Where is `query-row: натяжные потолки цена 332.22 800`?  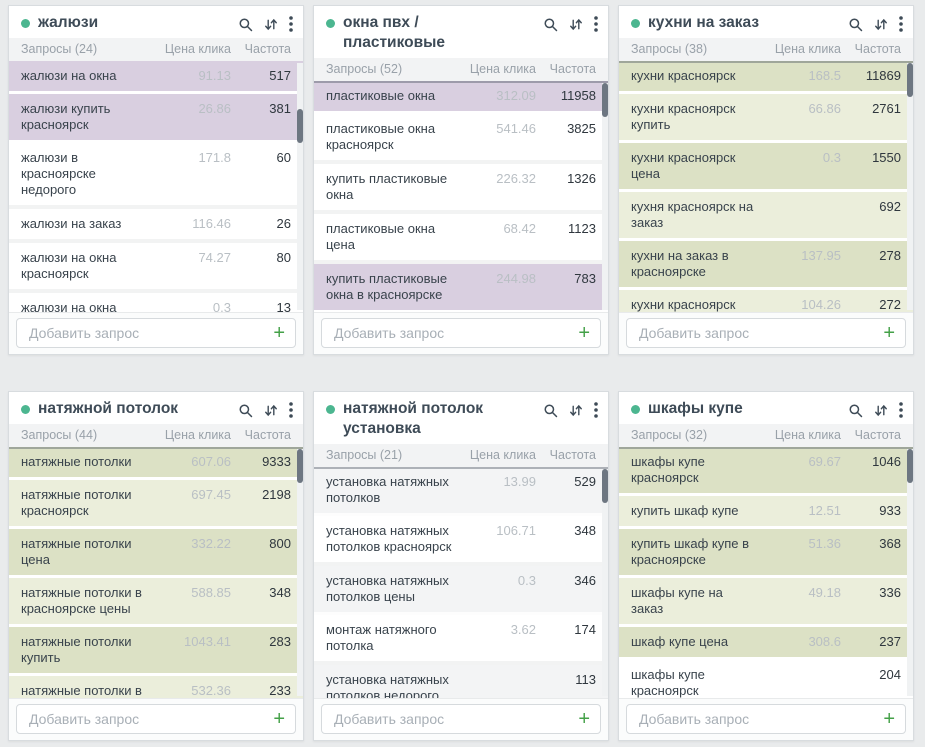
query-row: натяжные потолки цена 332.22 800 is located at coordinates (156, 553).